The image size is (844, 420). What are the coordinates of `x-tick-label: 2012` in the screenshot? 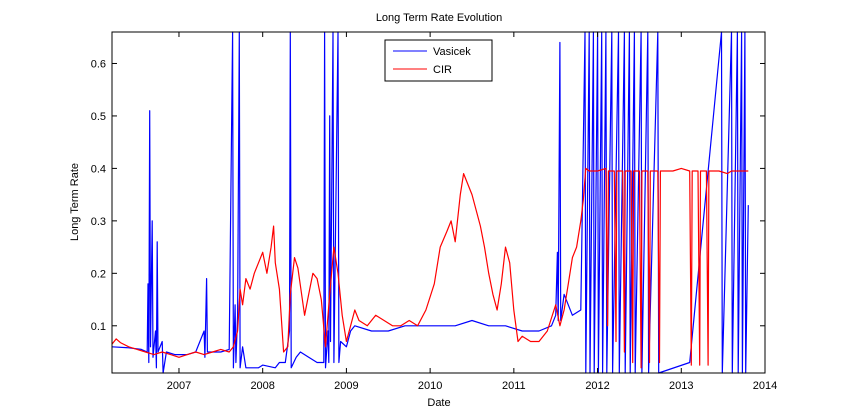 It's located at (597, 386).